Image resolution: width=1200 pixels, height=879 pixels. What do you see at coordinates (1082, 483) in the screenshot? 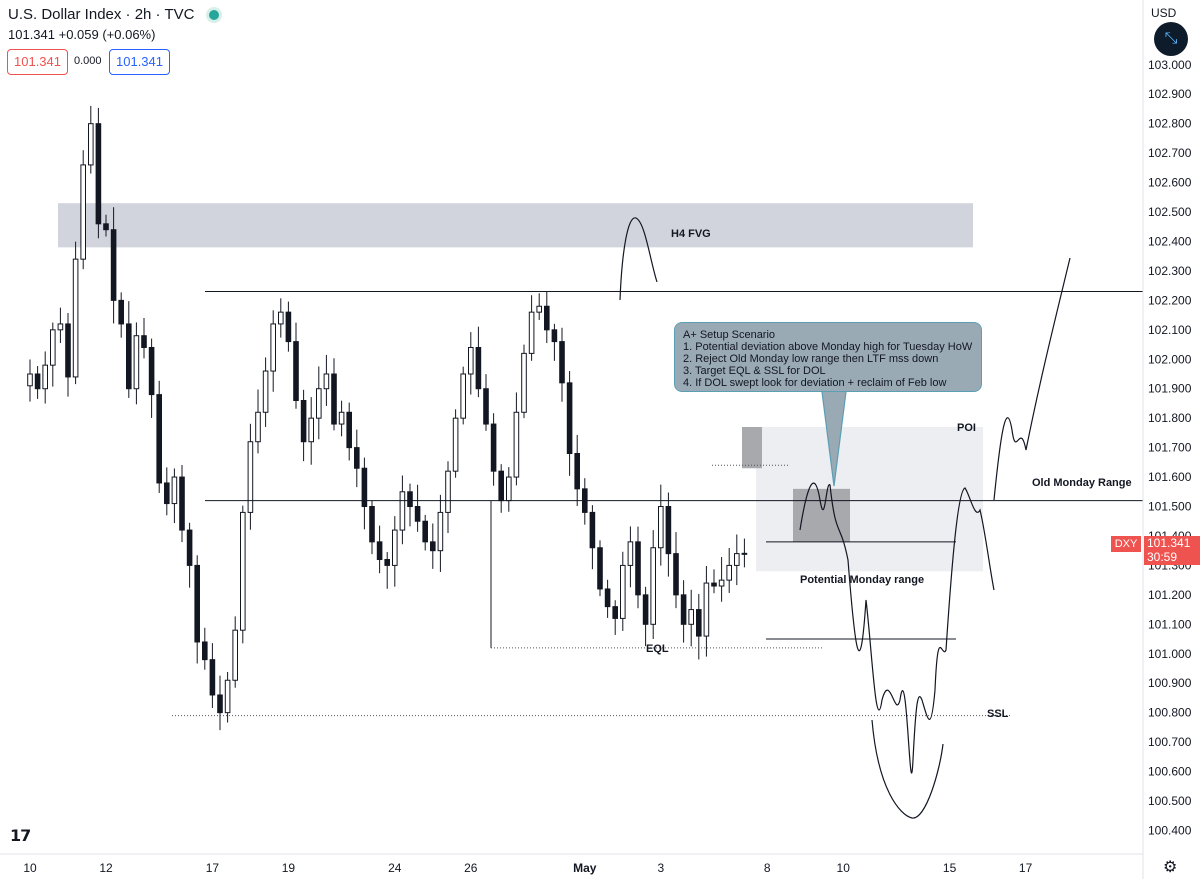
I see `old-monday-range-label: Old Monday Range` at bounding box center [1082, 483].